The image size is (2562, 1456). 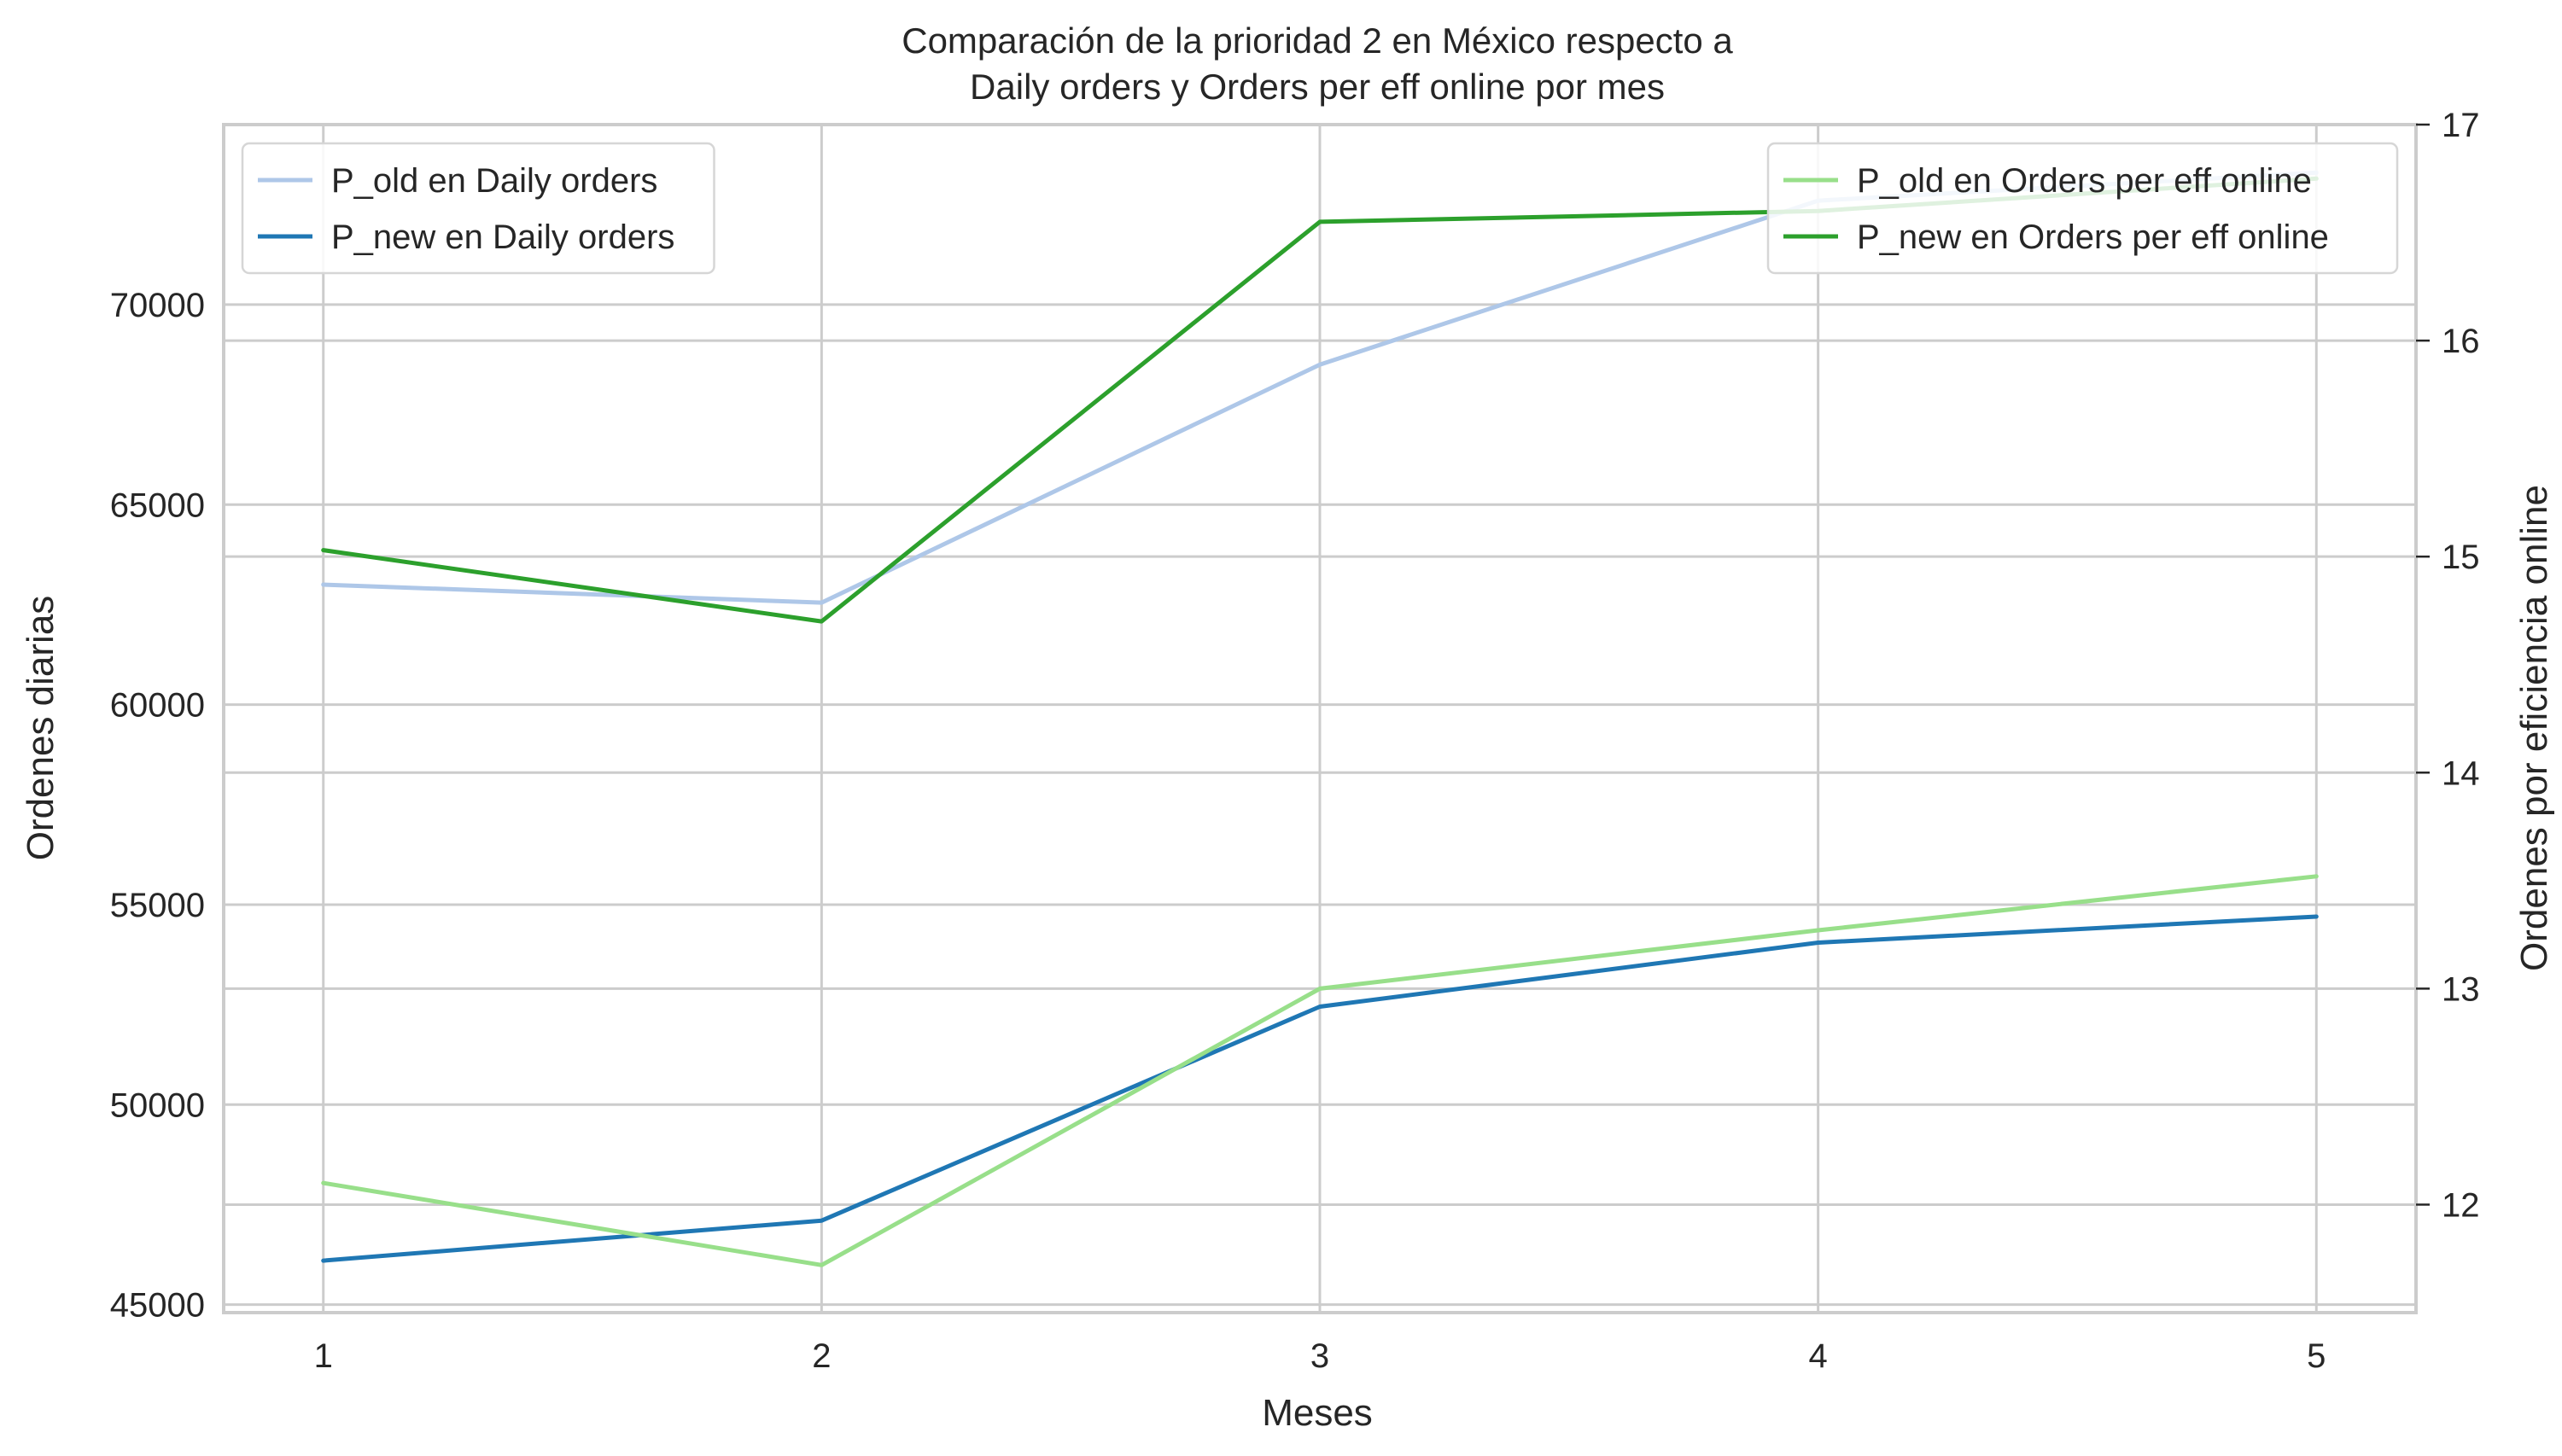 I want to click on y-left-tick-label: 45000, so click(x=157, y=1306).